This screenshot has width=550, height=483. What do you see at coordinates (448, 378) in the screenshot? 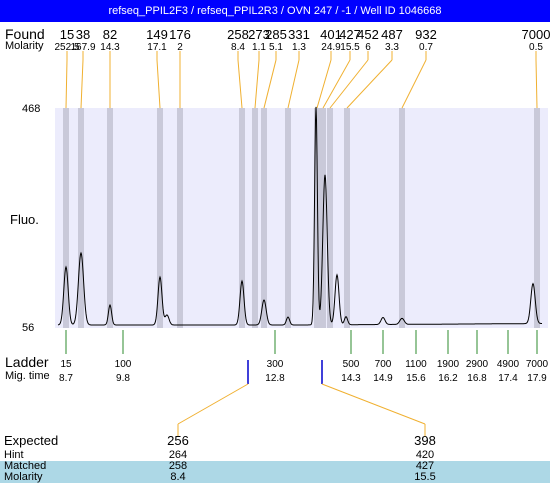
I see `ladder-time-value: 16.2` at bounding box center [448, 378].